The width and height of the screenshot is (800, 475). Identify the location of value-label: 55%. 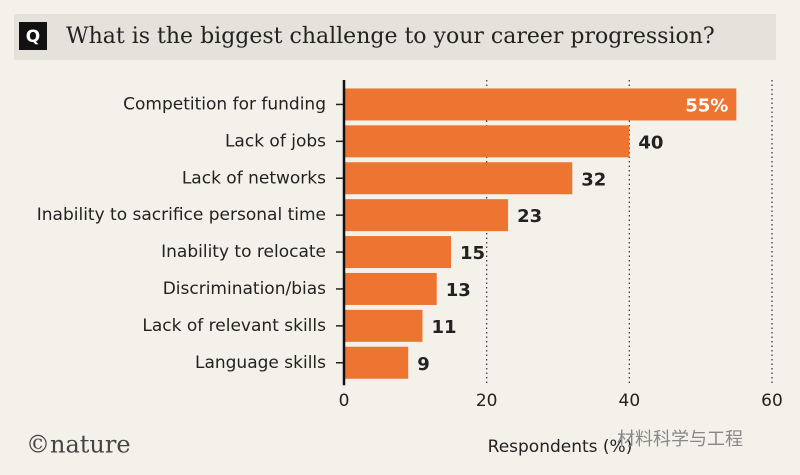
(706, 105).